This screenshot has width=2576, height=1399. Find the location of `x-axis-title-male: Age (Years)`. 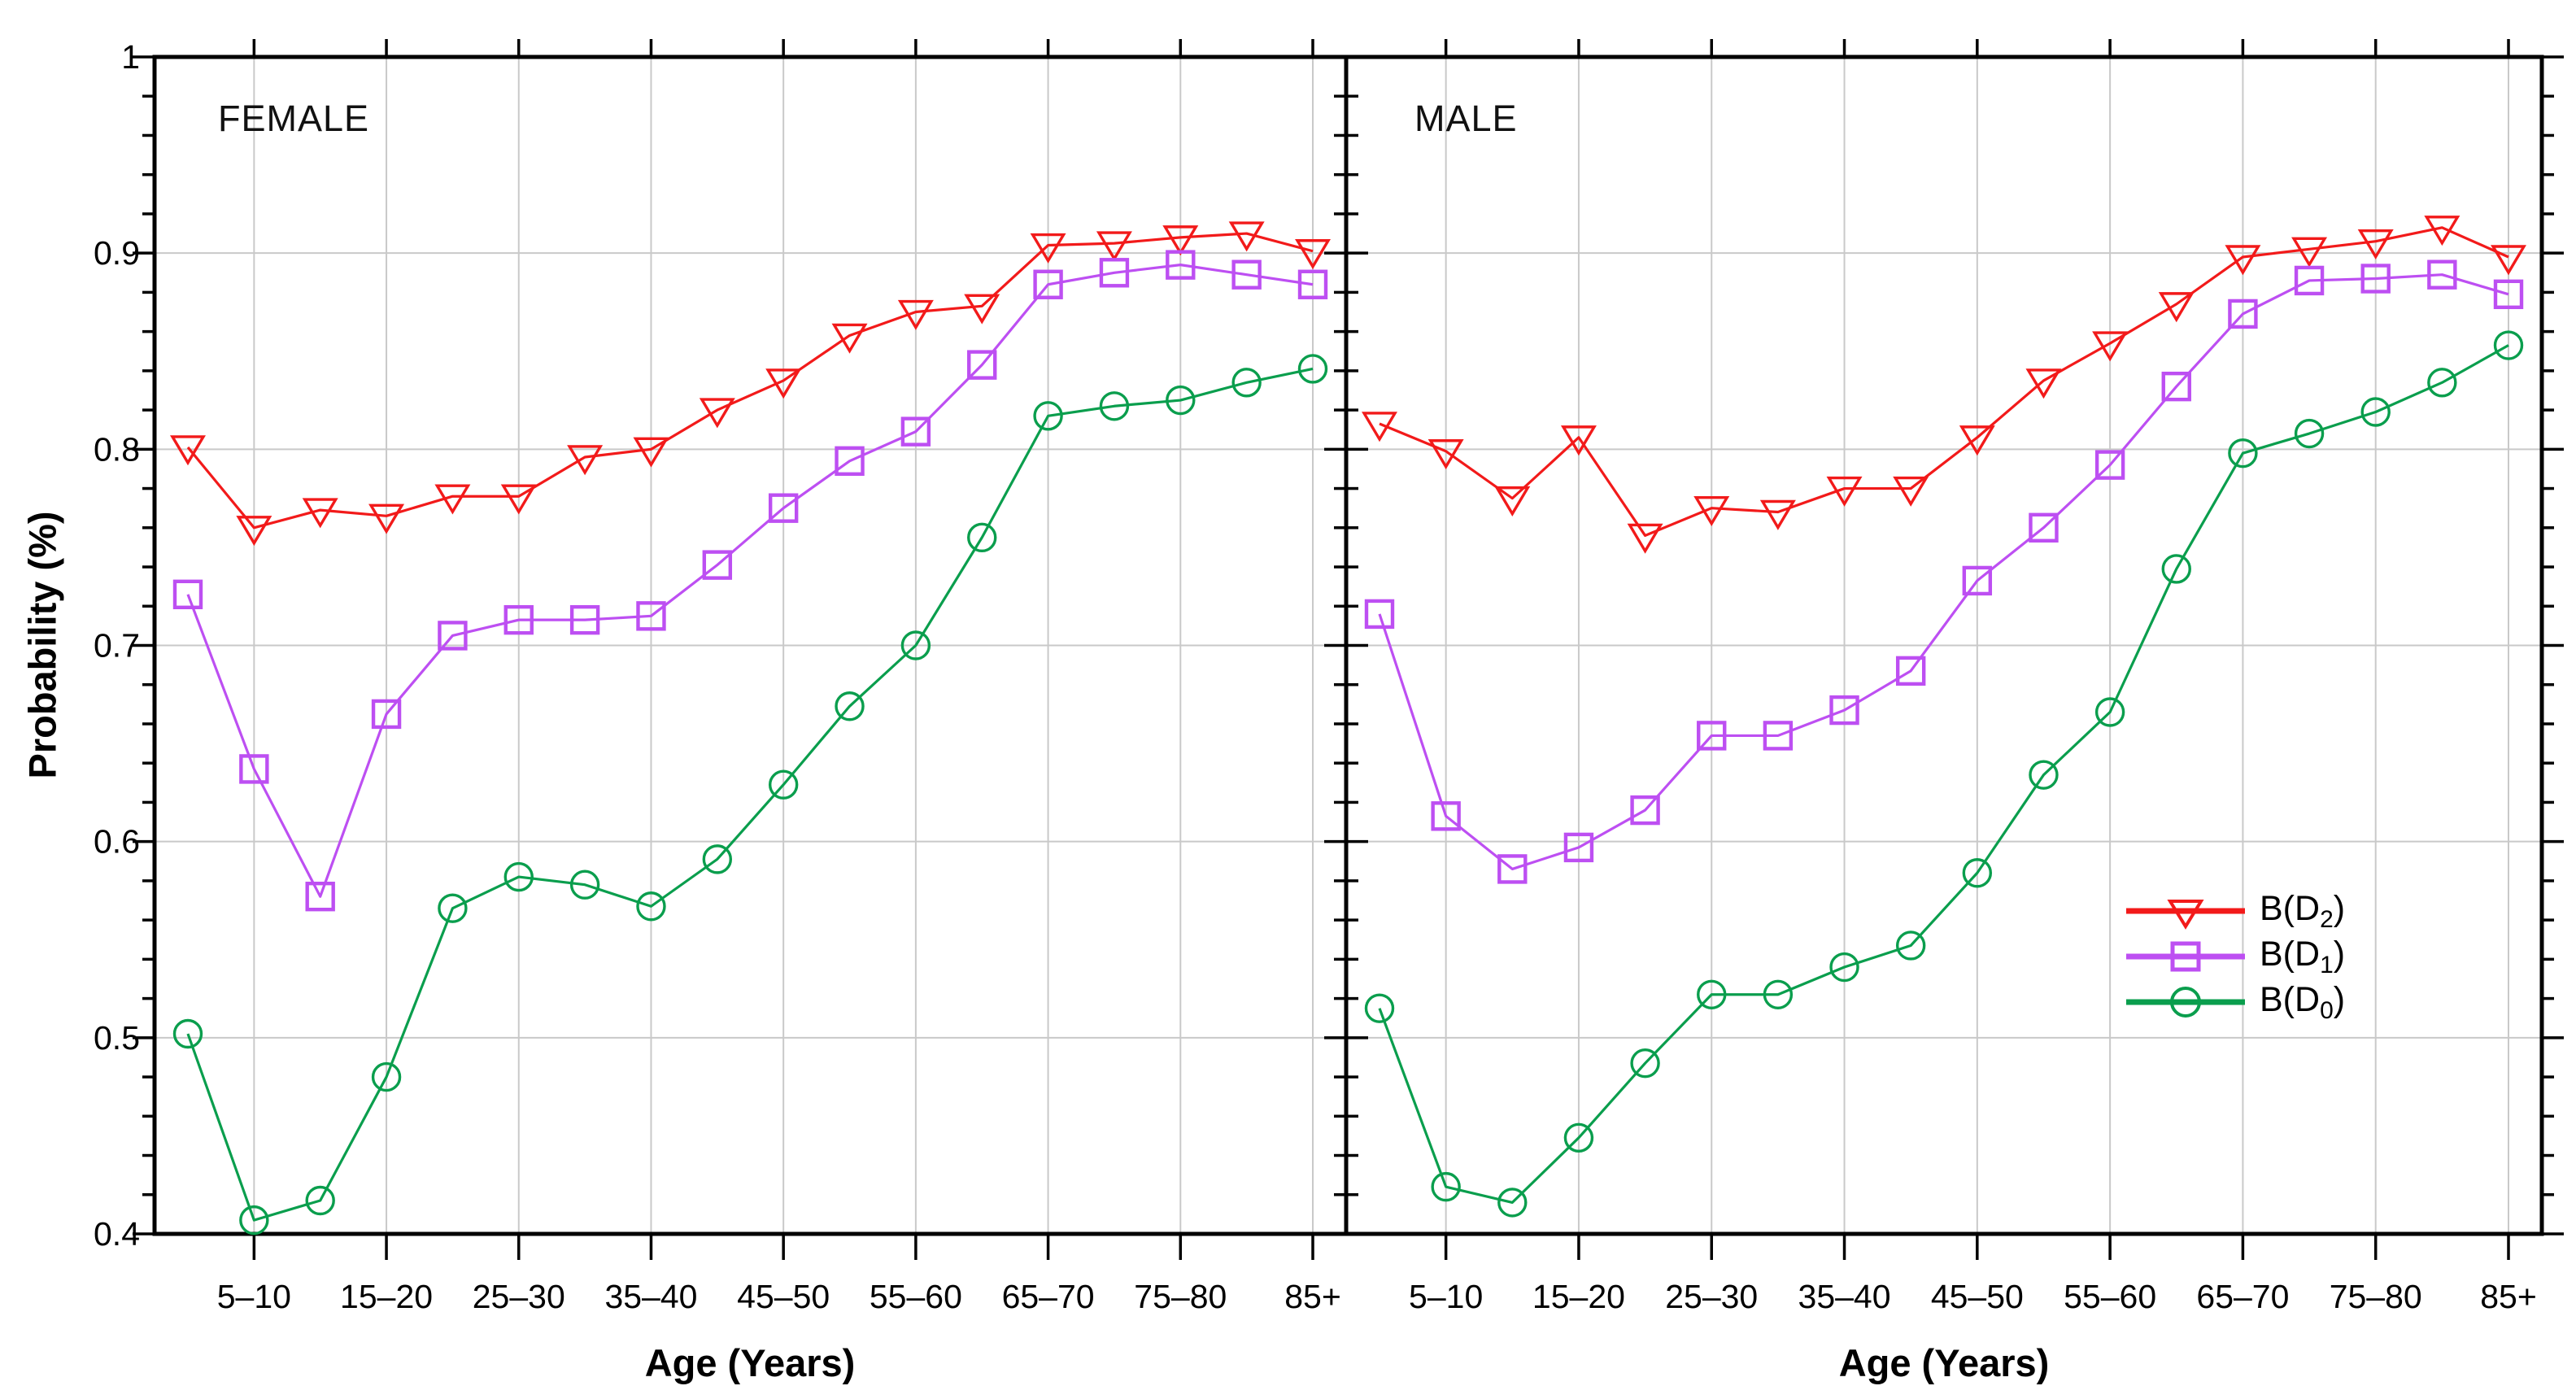

x-axis-title-male: Age (Years) is located at coordinates (1944, 1363).